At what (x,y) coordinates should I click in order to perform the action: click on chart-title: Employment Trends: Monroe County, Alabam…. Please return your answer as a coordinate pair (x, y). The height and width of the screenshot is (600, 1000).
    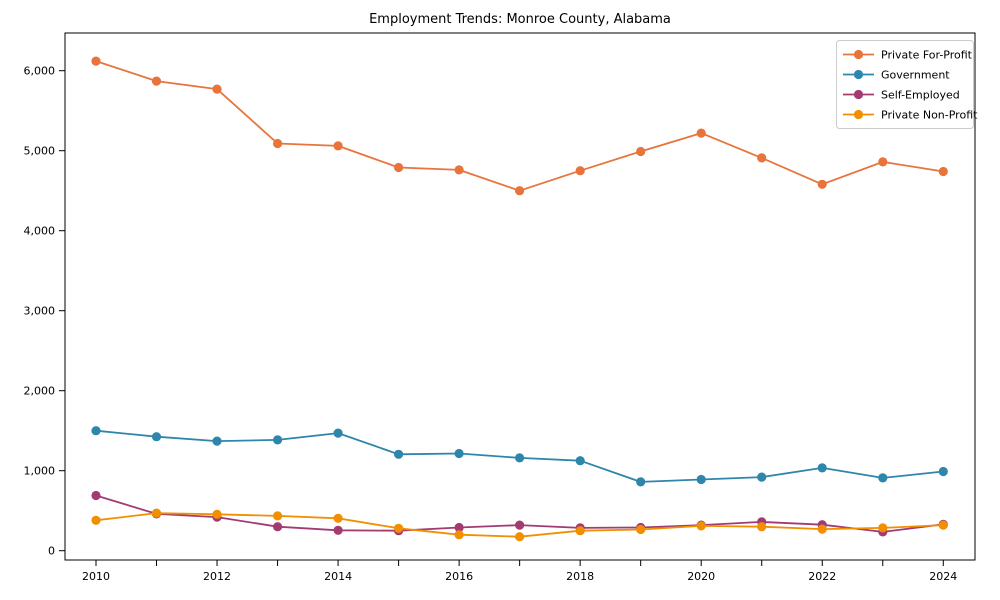
    Looking at the image, I should click on (520, 19).